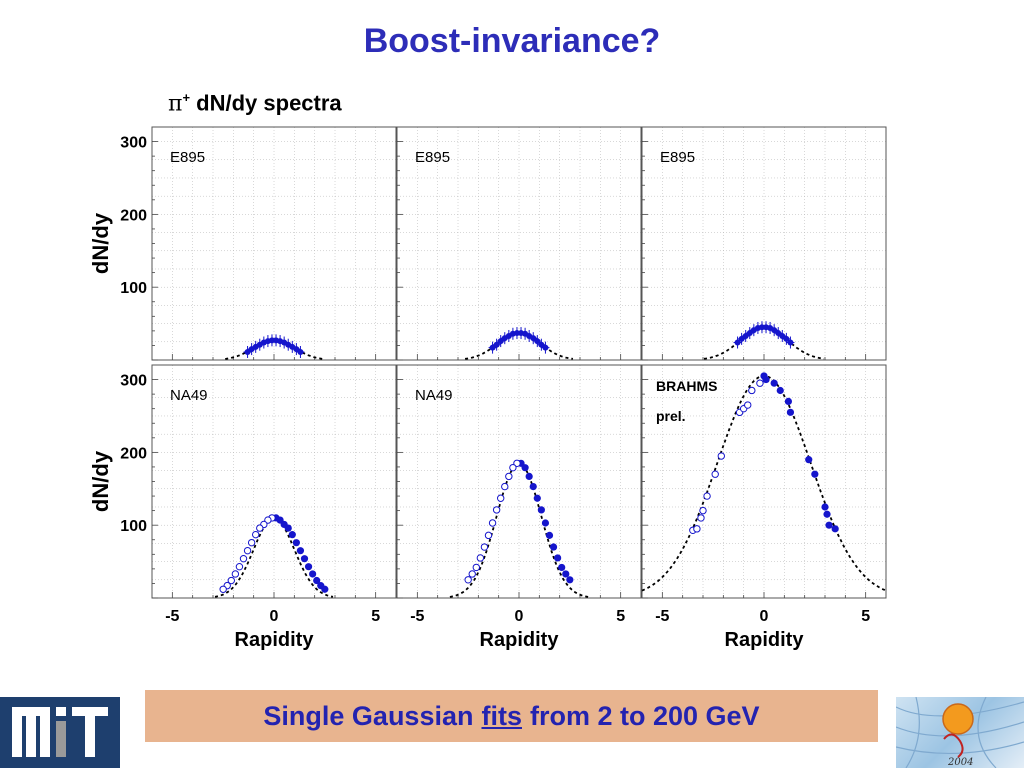 The width and height of the screenshot is (1024, 773). Describe the element at coordinates (644, 715) in the screenshot. I see `caption-text-after: from 2 to 200 GeV` at that location.